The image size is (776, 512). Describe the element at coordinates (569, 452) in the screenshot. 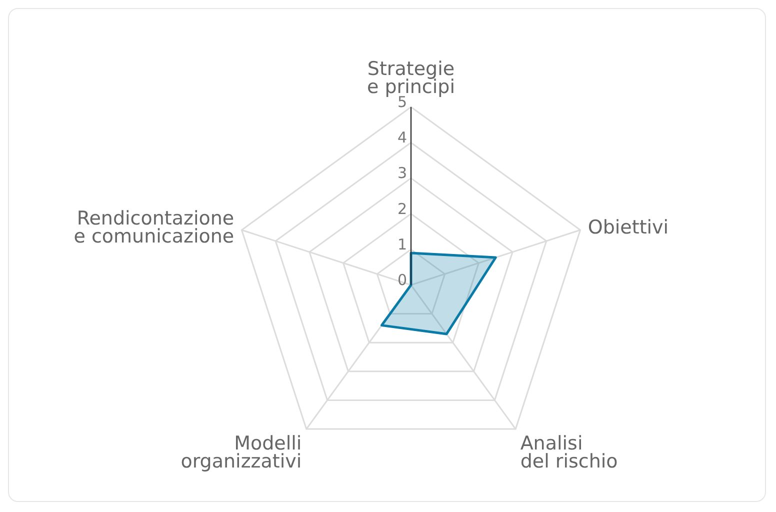

I see `spoke-label: Analisi del rischio` at that location.